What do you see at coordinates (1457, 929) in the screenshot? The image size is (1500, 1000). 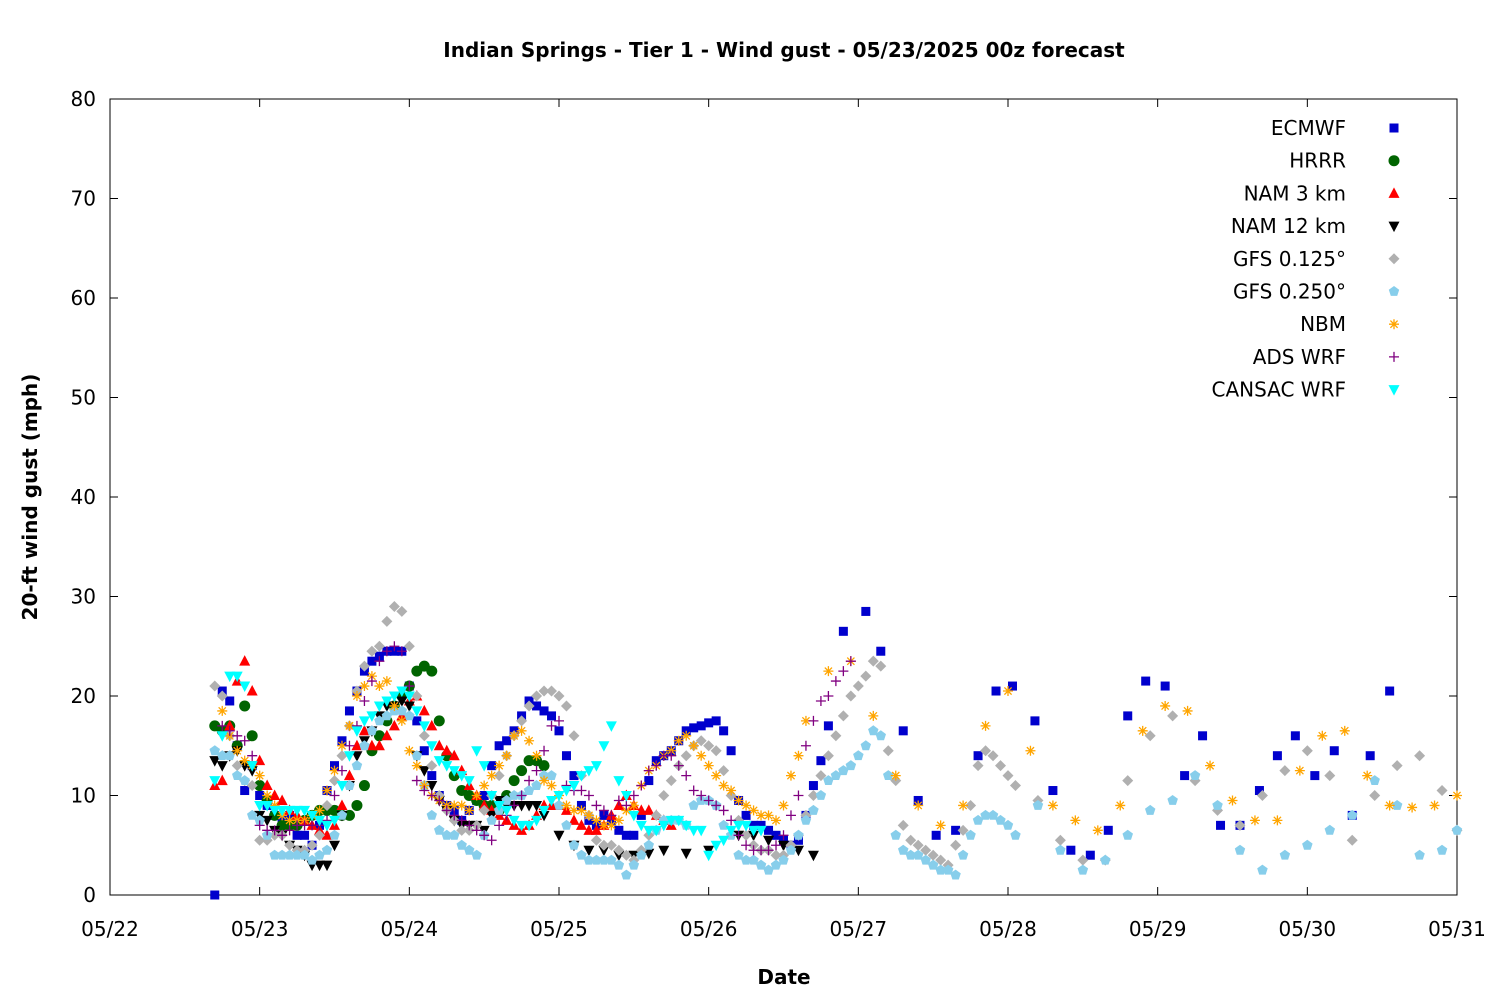 I see `x-tick-label: 05/31` at bounding box center [1457, 929].